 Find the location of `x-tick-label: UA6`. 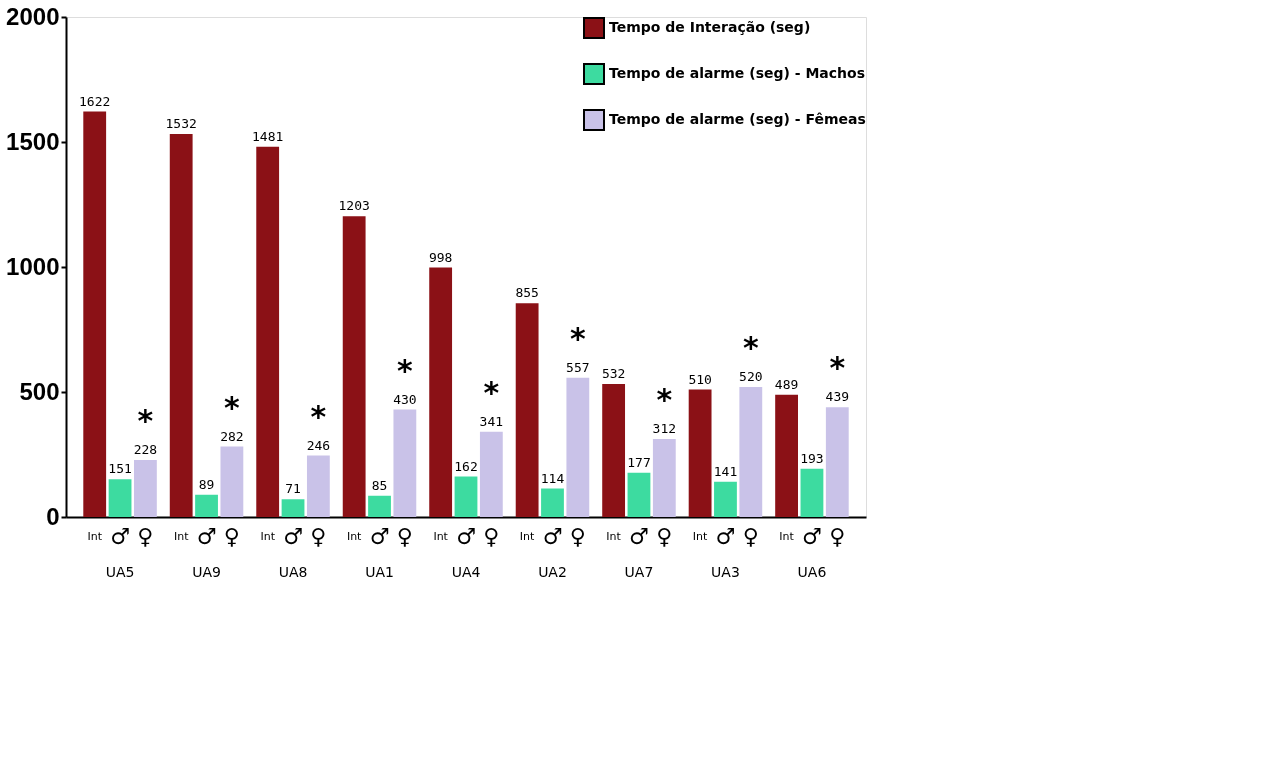

x-tick-label: UA6 is located at coordinates (812, 571).